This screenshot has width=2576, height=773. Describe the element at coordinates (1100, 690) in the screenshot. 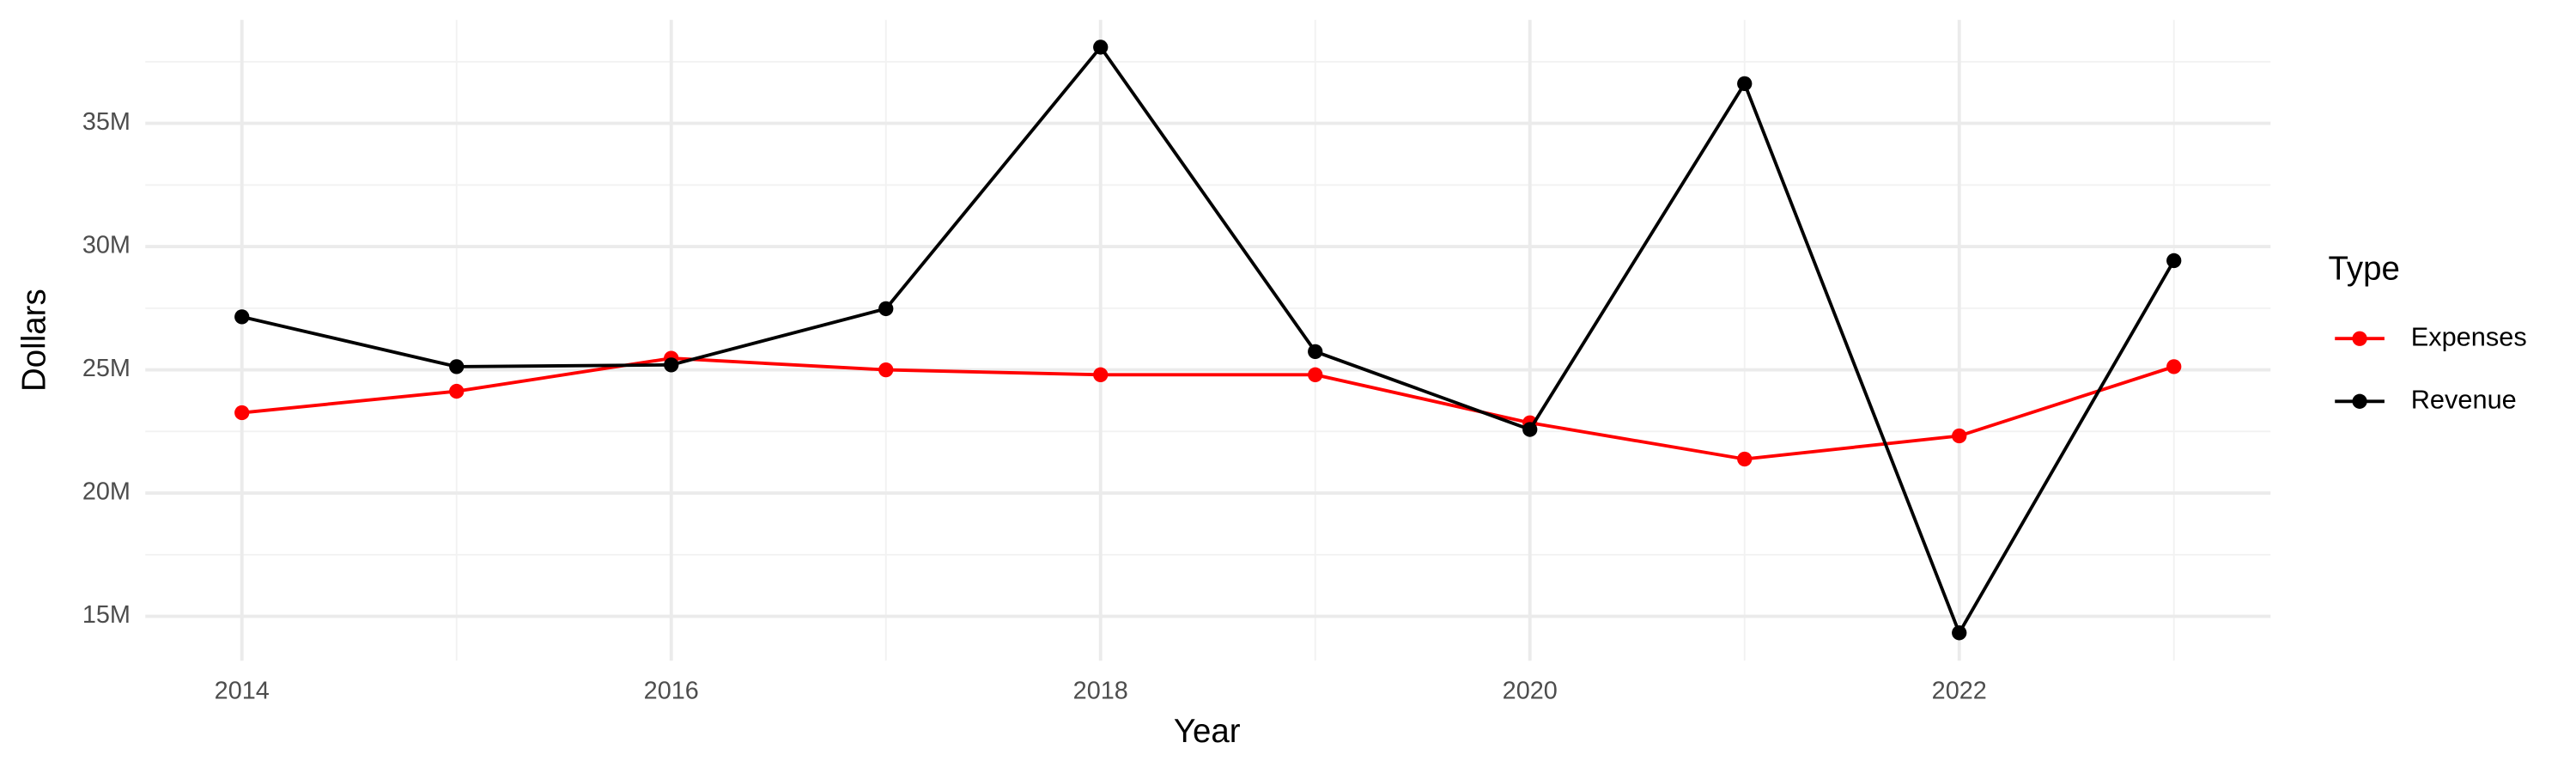

I see `x-tick-label: 2018` at that location.